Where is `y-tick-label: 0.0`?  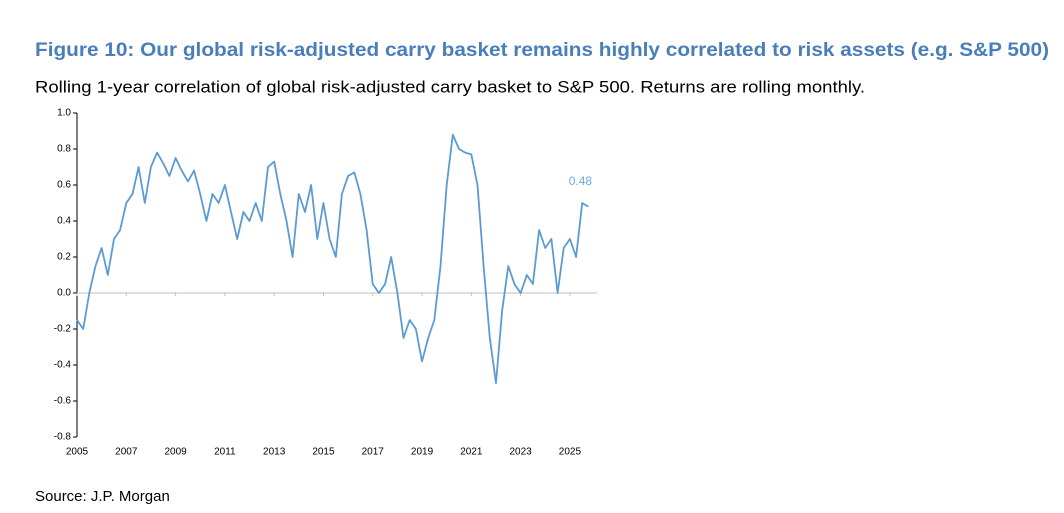
y-tick-label: 0.0 is located at coordinates (64, 293).